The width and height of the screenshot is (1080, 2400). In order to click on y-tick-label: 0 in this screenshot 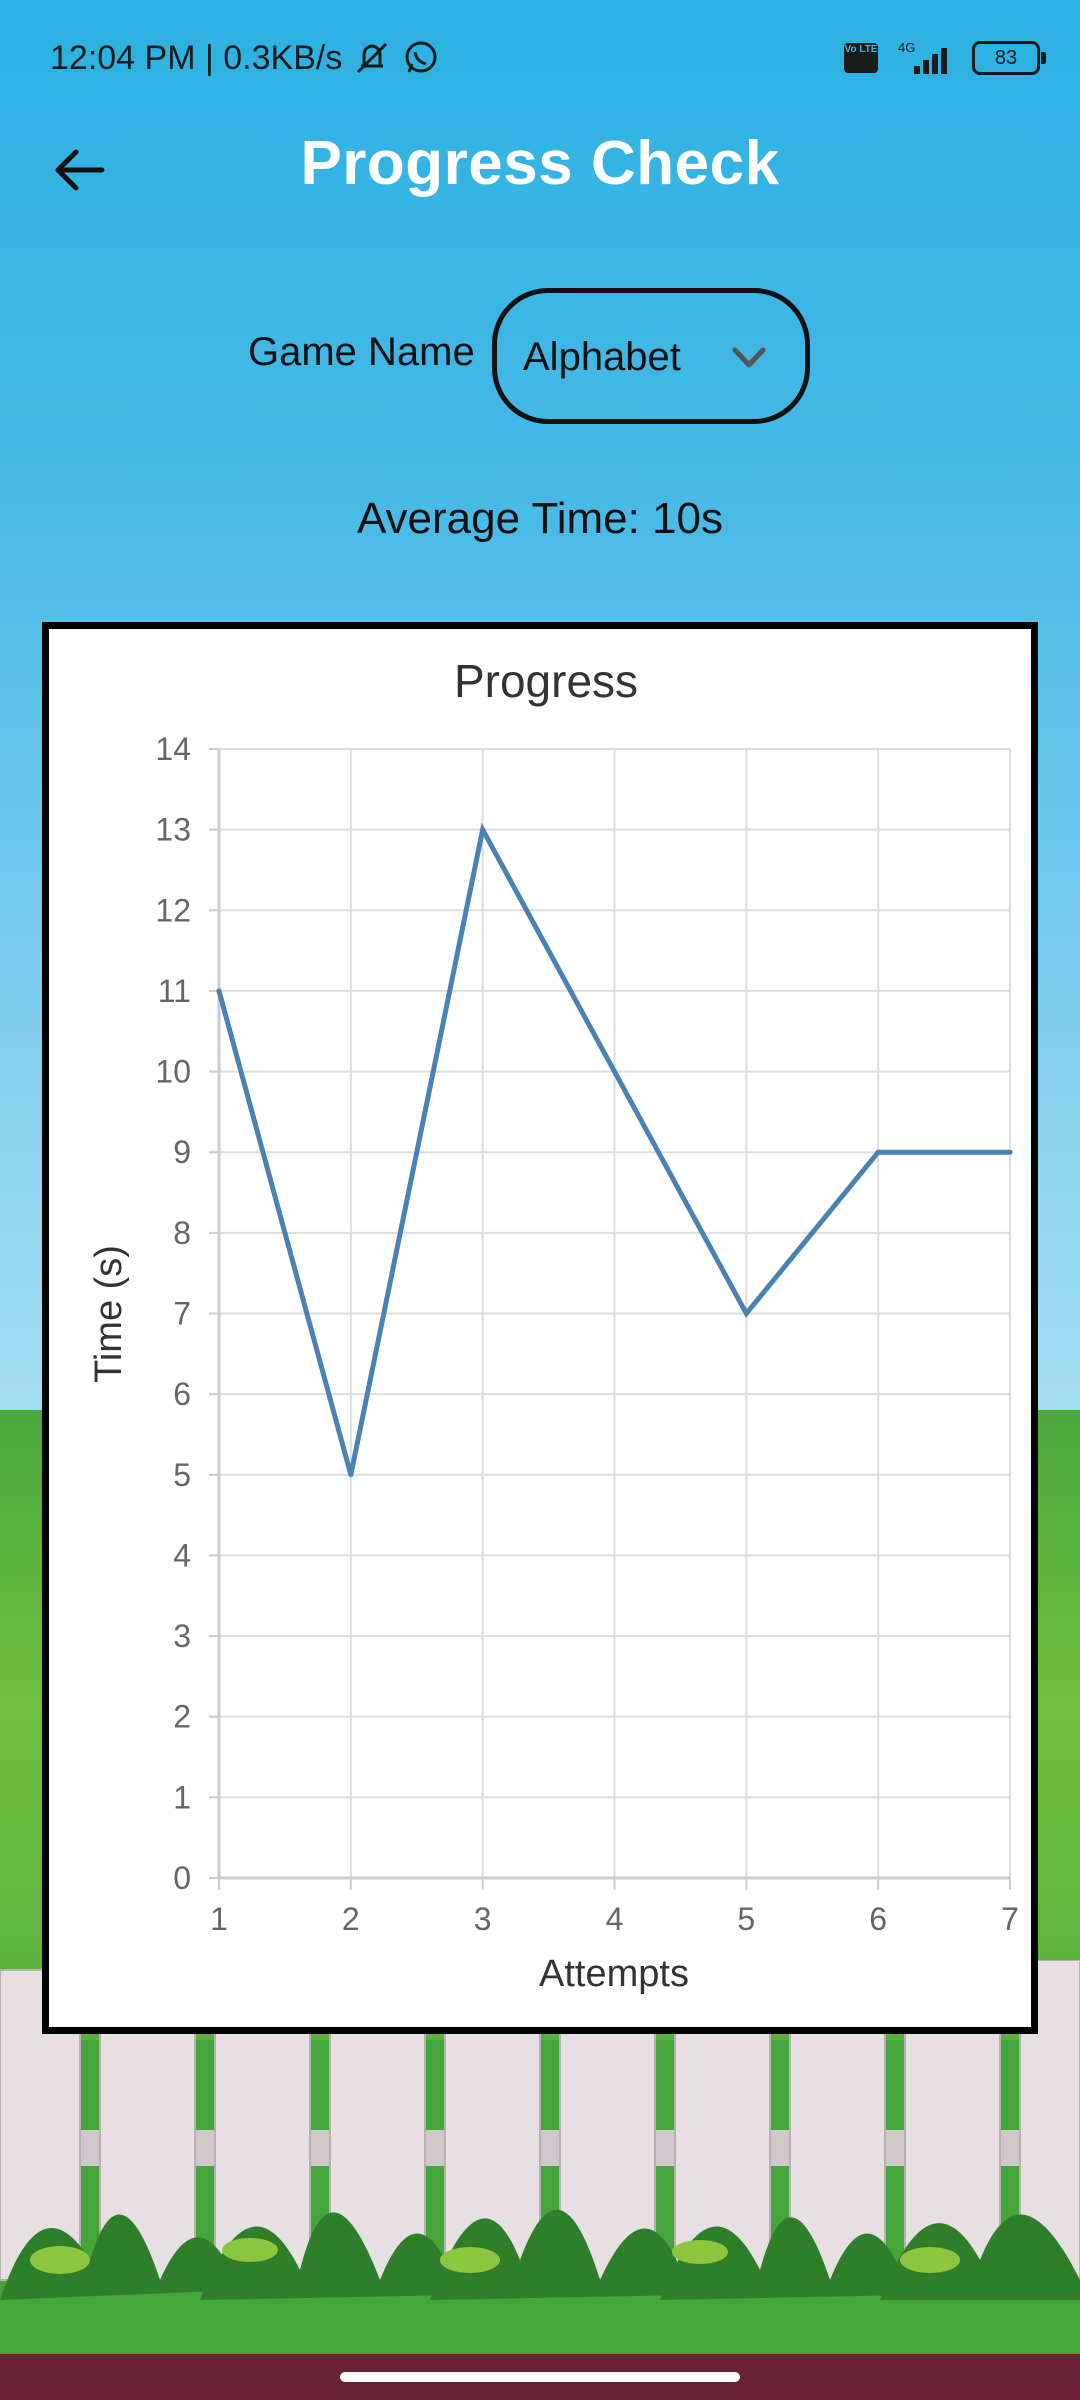, I will do `click(182, 1878)`.